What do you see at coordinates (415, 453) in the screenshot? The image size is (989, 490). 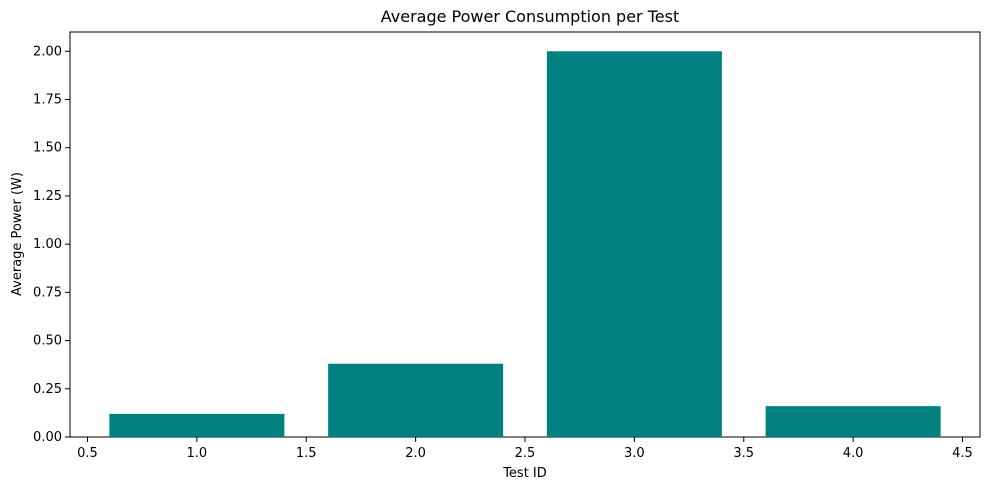 I see `x-tick-label: 2.0` at bounding box center [415, 453].